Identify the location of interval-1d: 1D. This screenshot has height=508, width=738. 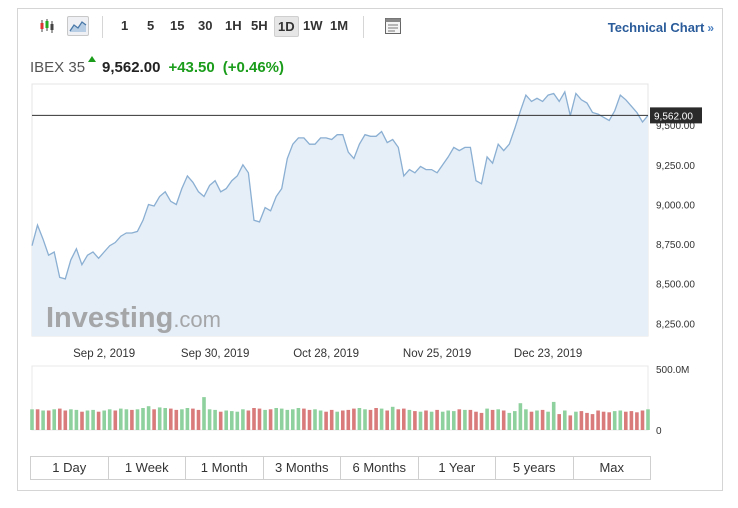
(286, 26).